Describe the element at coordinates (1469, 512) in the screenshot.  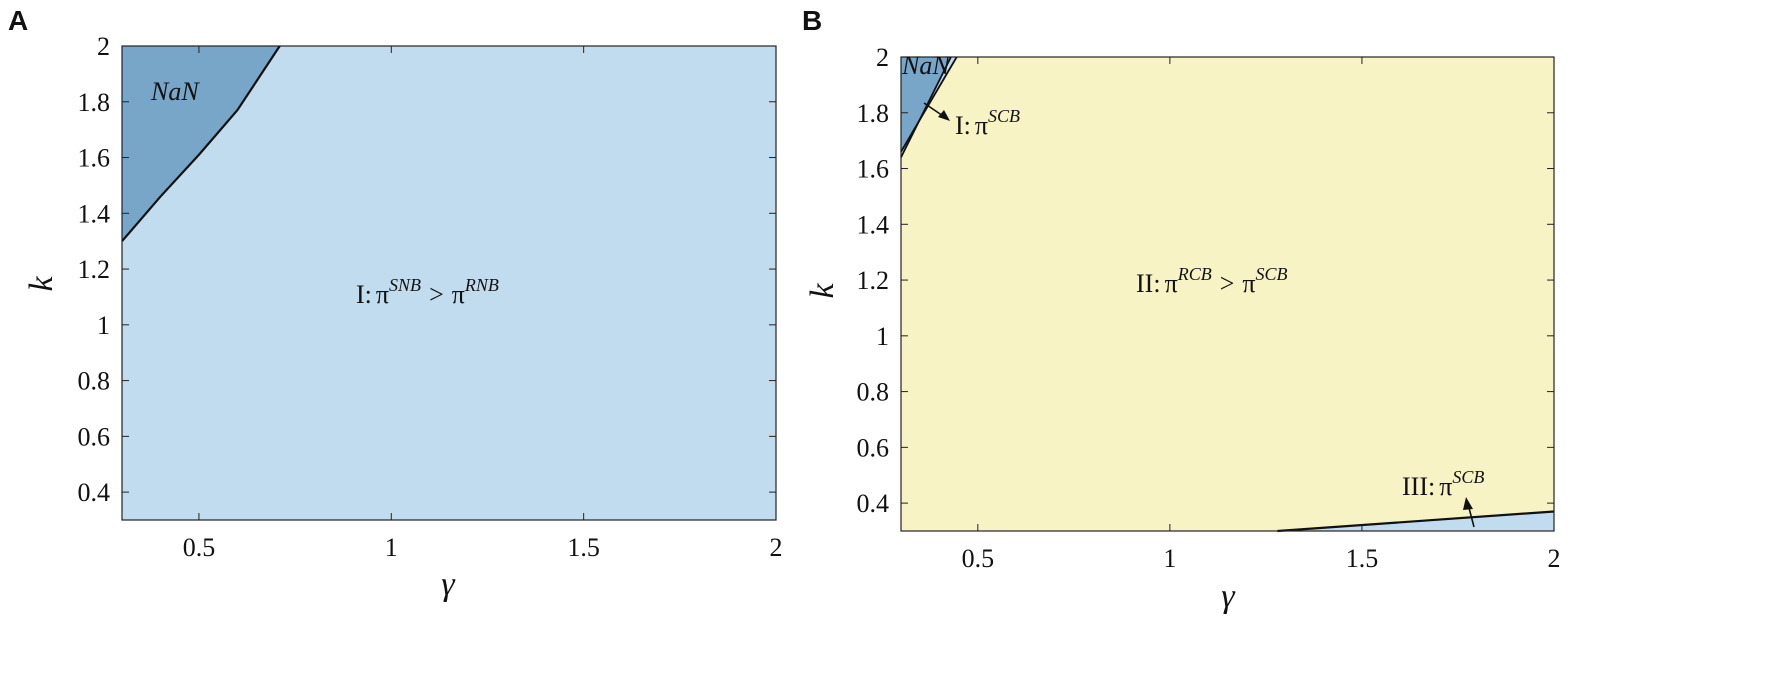
I see `arrow-b-iii` at that location.